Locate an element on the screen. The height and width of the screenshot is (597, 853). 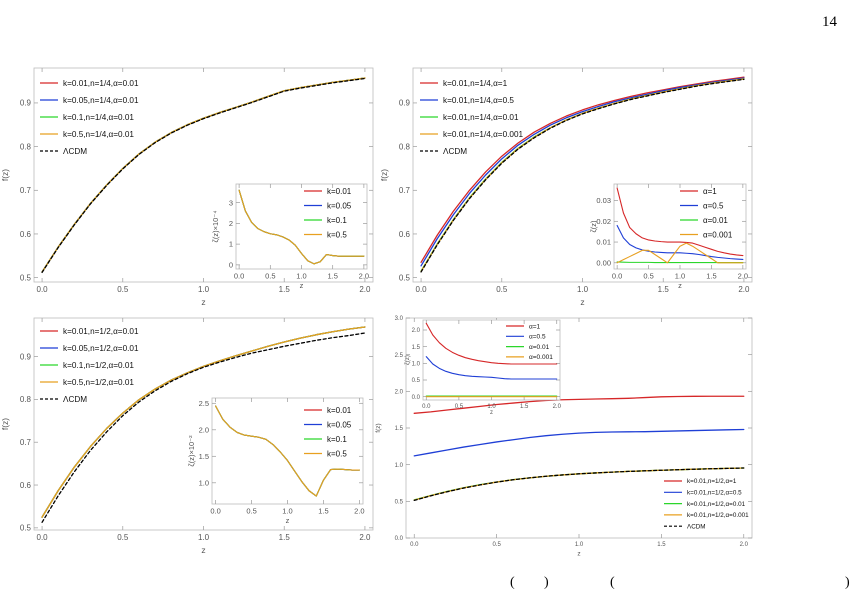
panel-d-xtick-label: 0.0 is located at coordinates (414, 545).